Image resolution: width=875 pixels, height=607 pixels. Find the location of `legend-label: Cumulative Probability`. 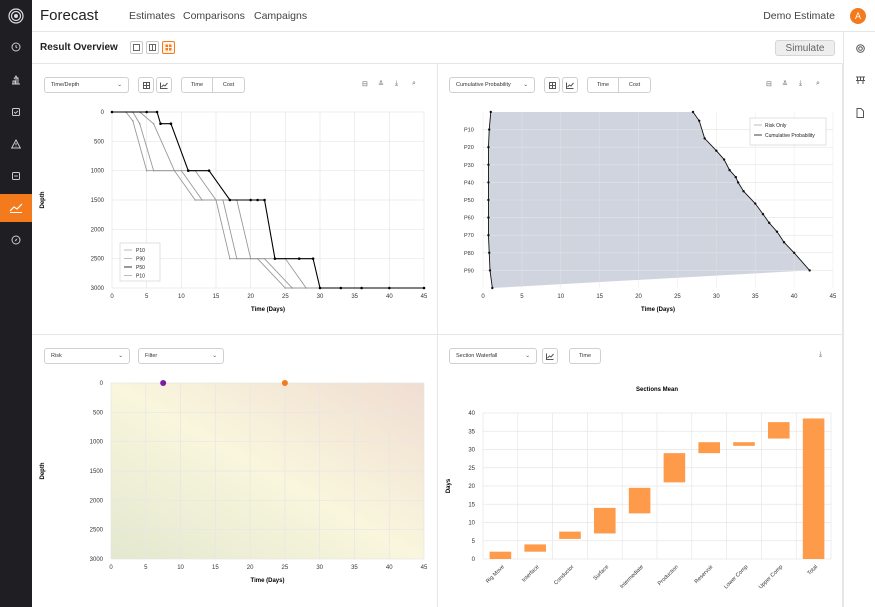

legend-label: Cumulative Probability is located at coordinates (790, 136).